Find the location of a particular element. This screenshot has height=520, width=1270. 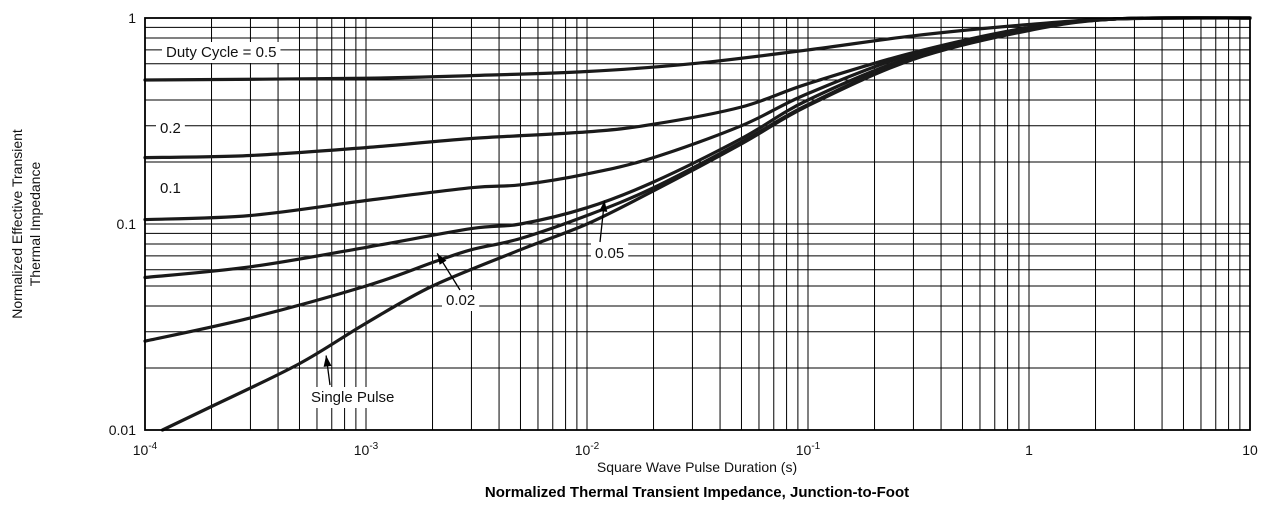

label-0-05-bg is located at coordinates (610, 253).